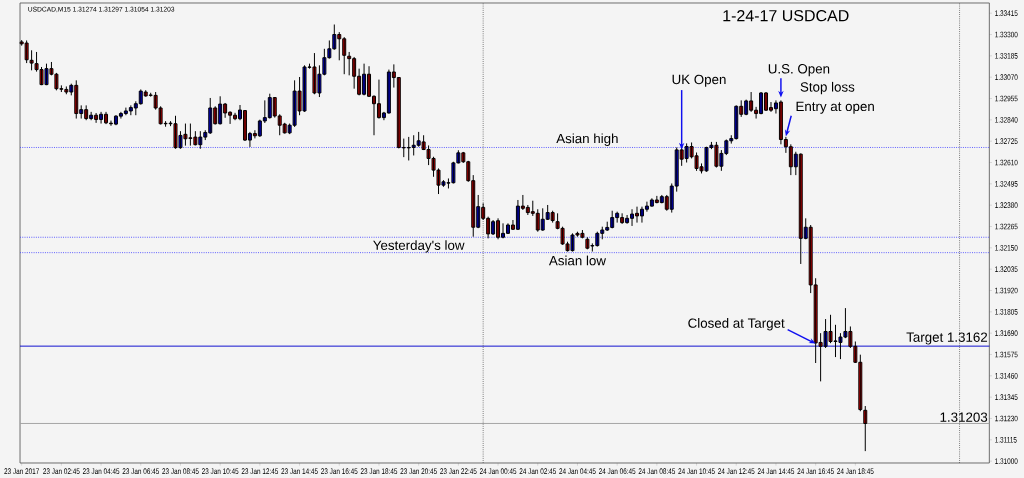  I want to click on x-tick-label: 23 Jan 12:45, so click(260, 471).